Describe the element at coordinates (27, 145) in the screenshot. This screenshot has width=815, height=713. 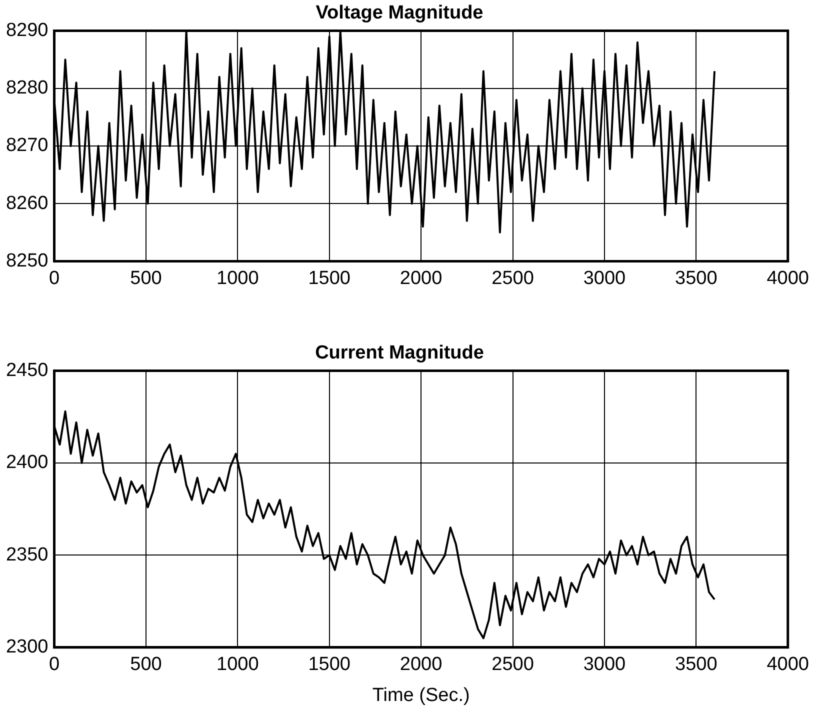
I see `y-tick-label: 8270` at that location.